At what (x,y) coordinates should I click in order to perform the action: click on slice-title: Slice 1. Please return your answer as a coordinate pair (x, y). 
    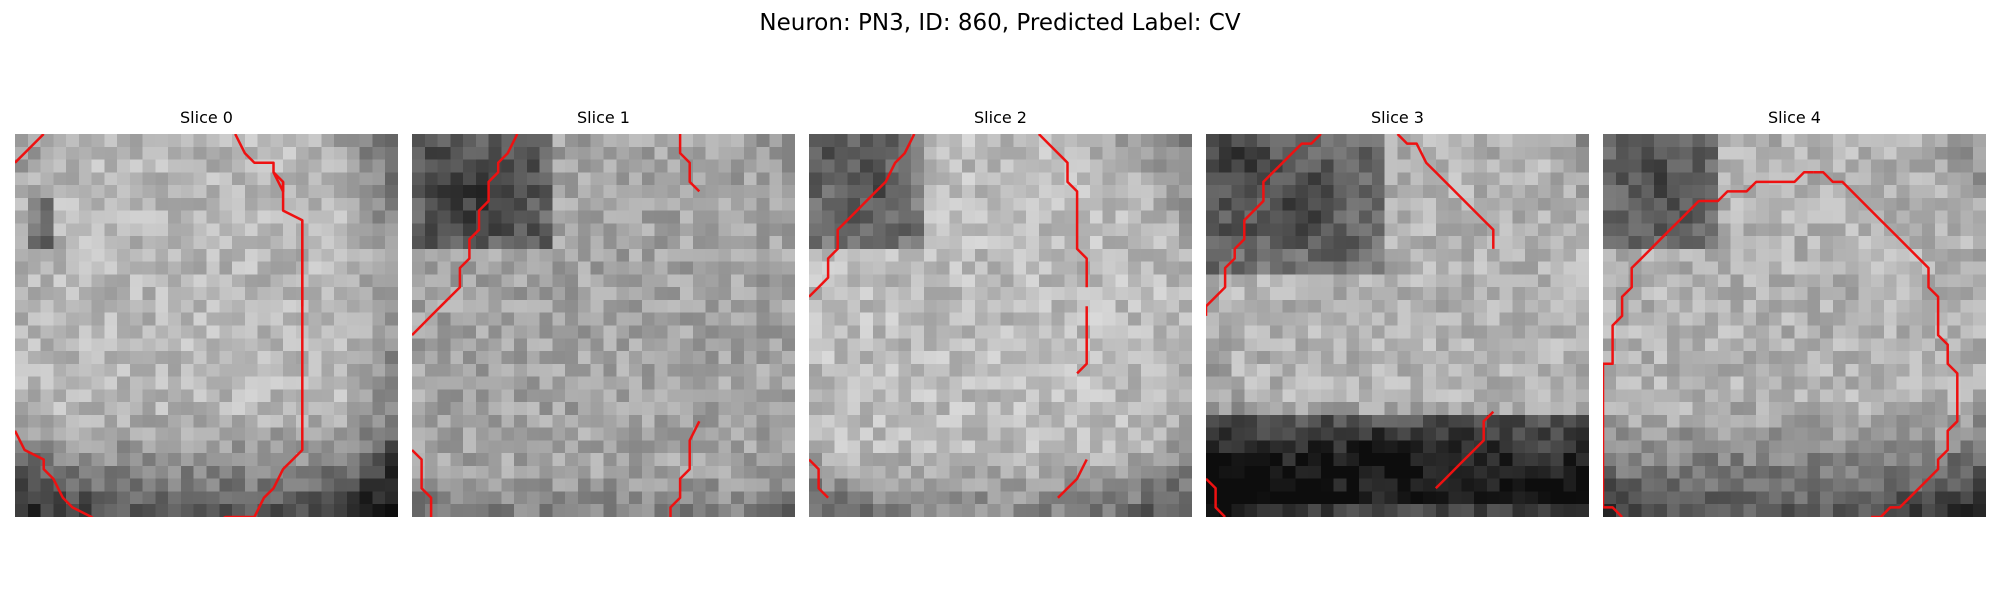
    Looking at the image, I should click on (603, 117).